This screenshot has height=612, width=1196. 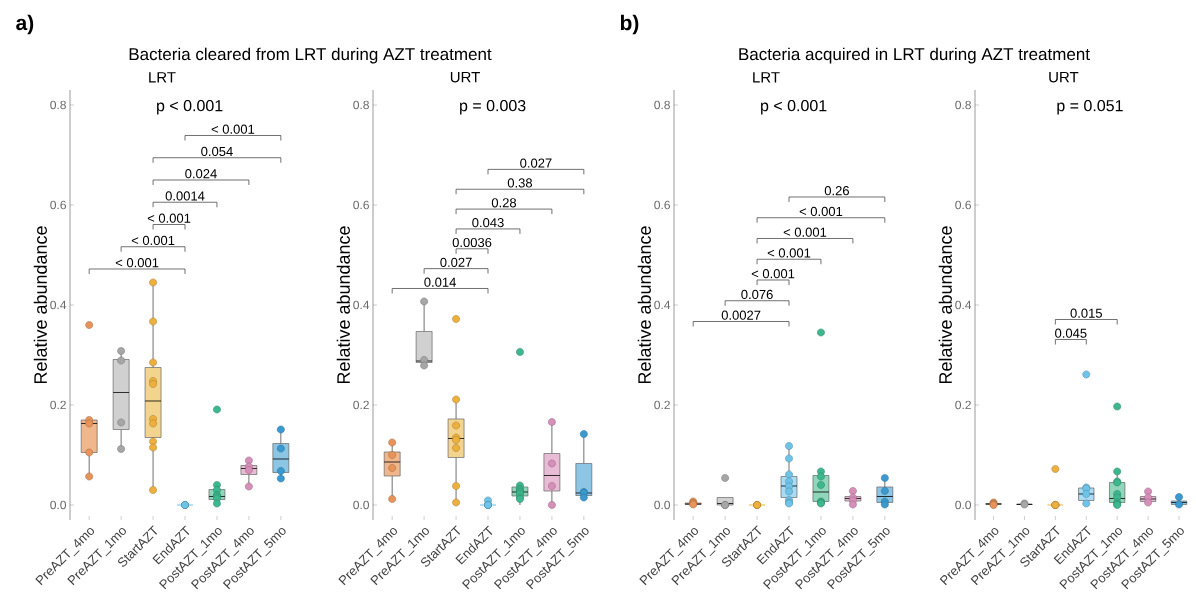 I want to click on text: b), so click(x=629, y=24).